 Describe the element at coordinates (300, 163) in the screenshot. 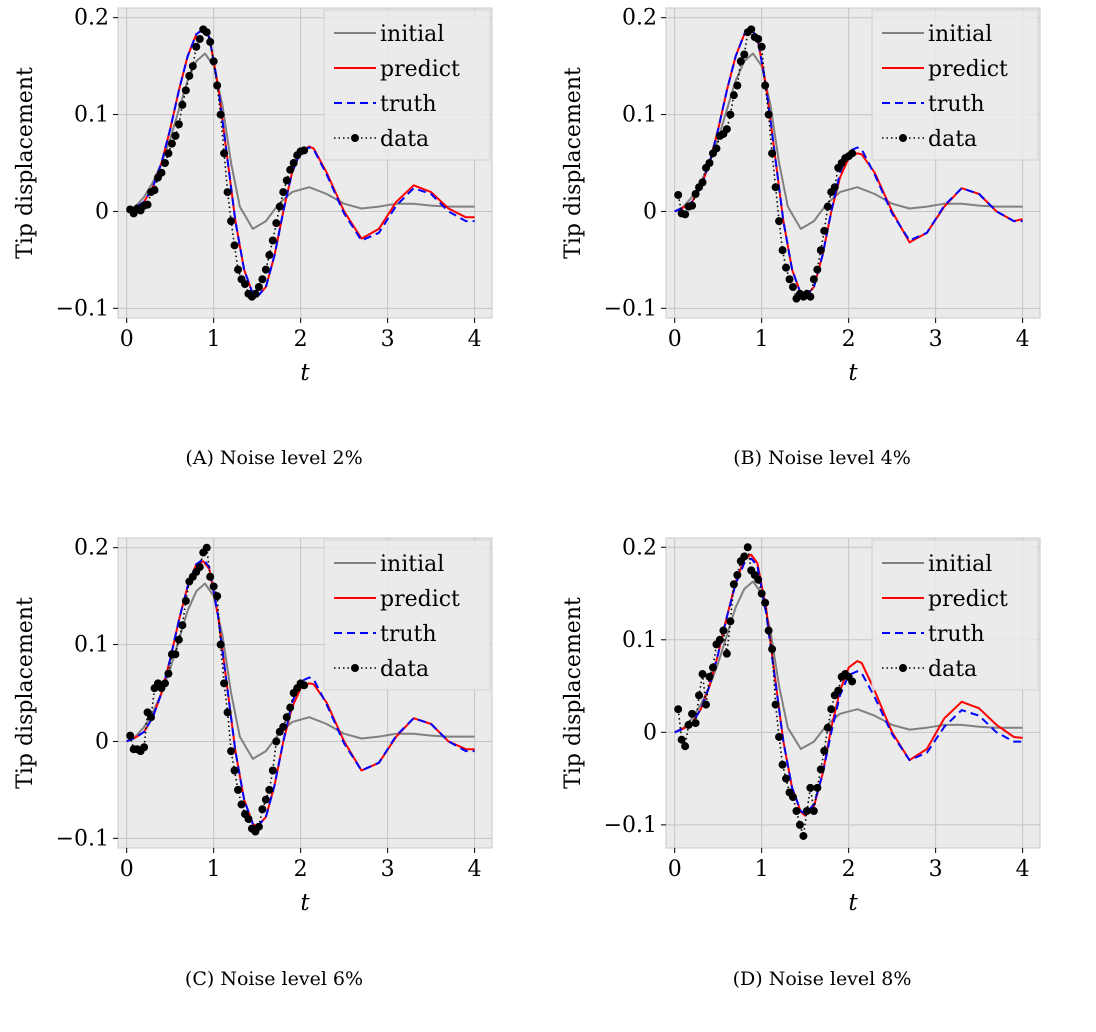

I see `series-line-truth` at that location.